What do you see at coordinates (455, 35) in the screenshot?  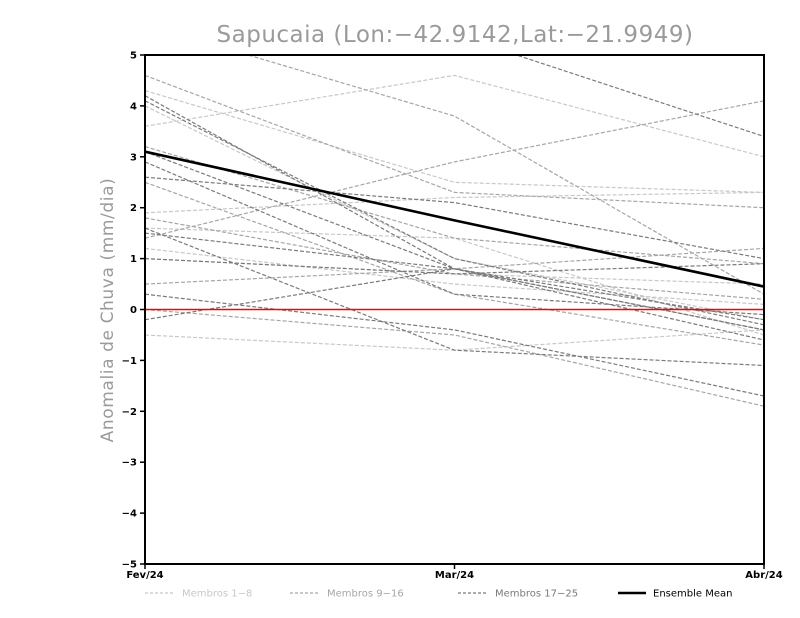 I see `chart-title: Sapucaia (Lon:−42.9142,Lat:−21.9949)` at bounding box center [455, 35].